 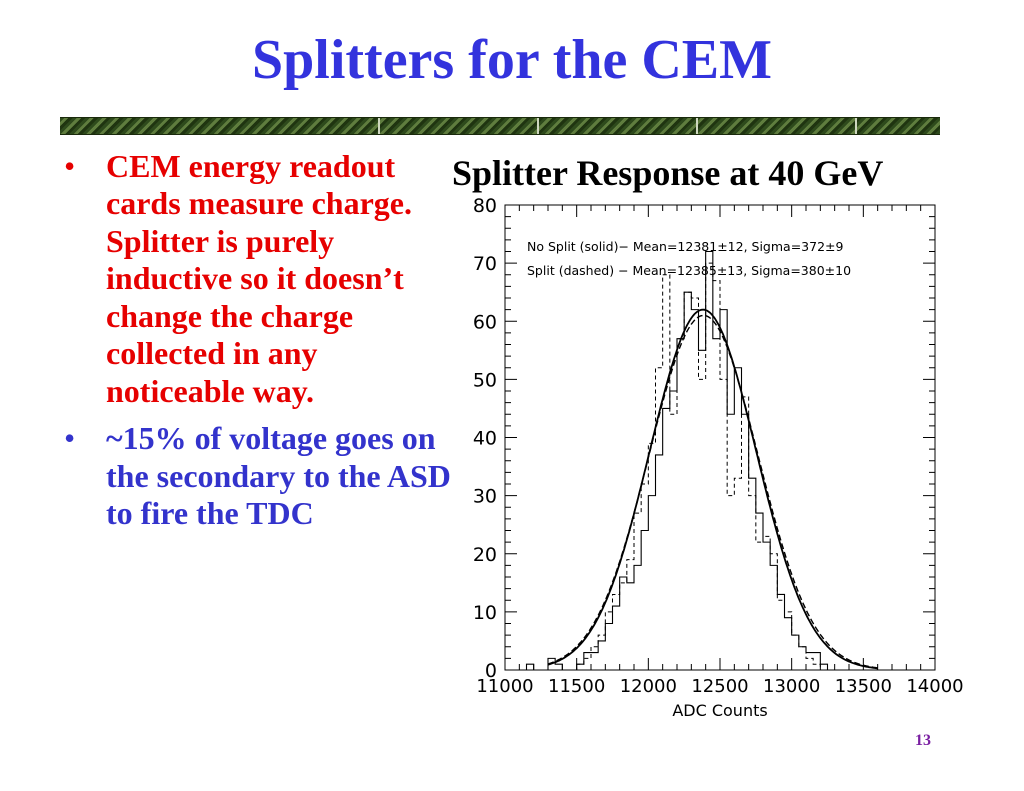 I want to click on y-tick-label: 20, so click(x=485, y=555).